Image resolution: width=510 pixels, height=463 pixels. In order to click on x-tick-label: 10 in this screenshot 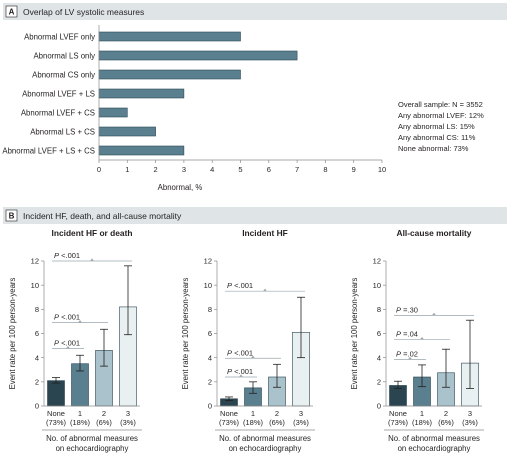, I will do `click(382, 169)`.